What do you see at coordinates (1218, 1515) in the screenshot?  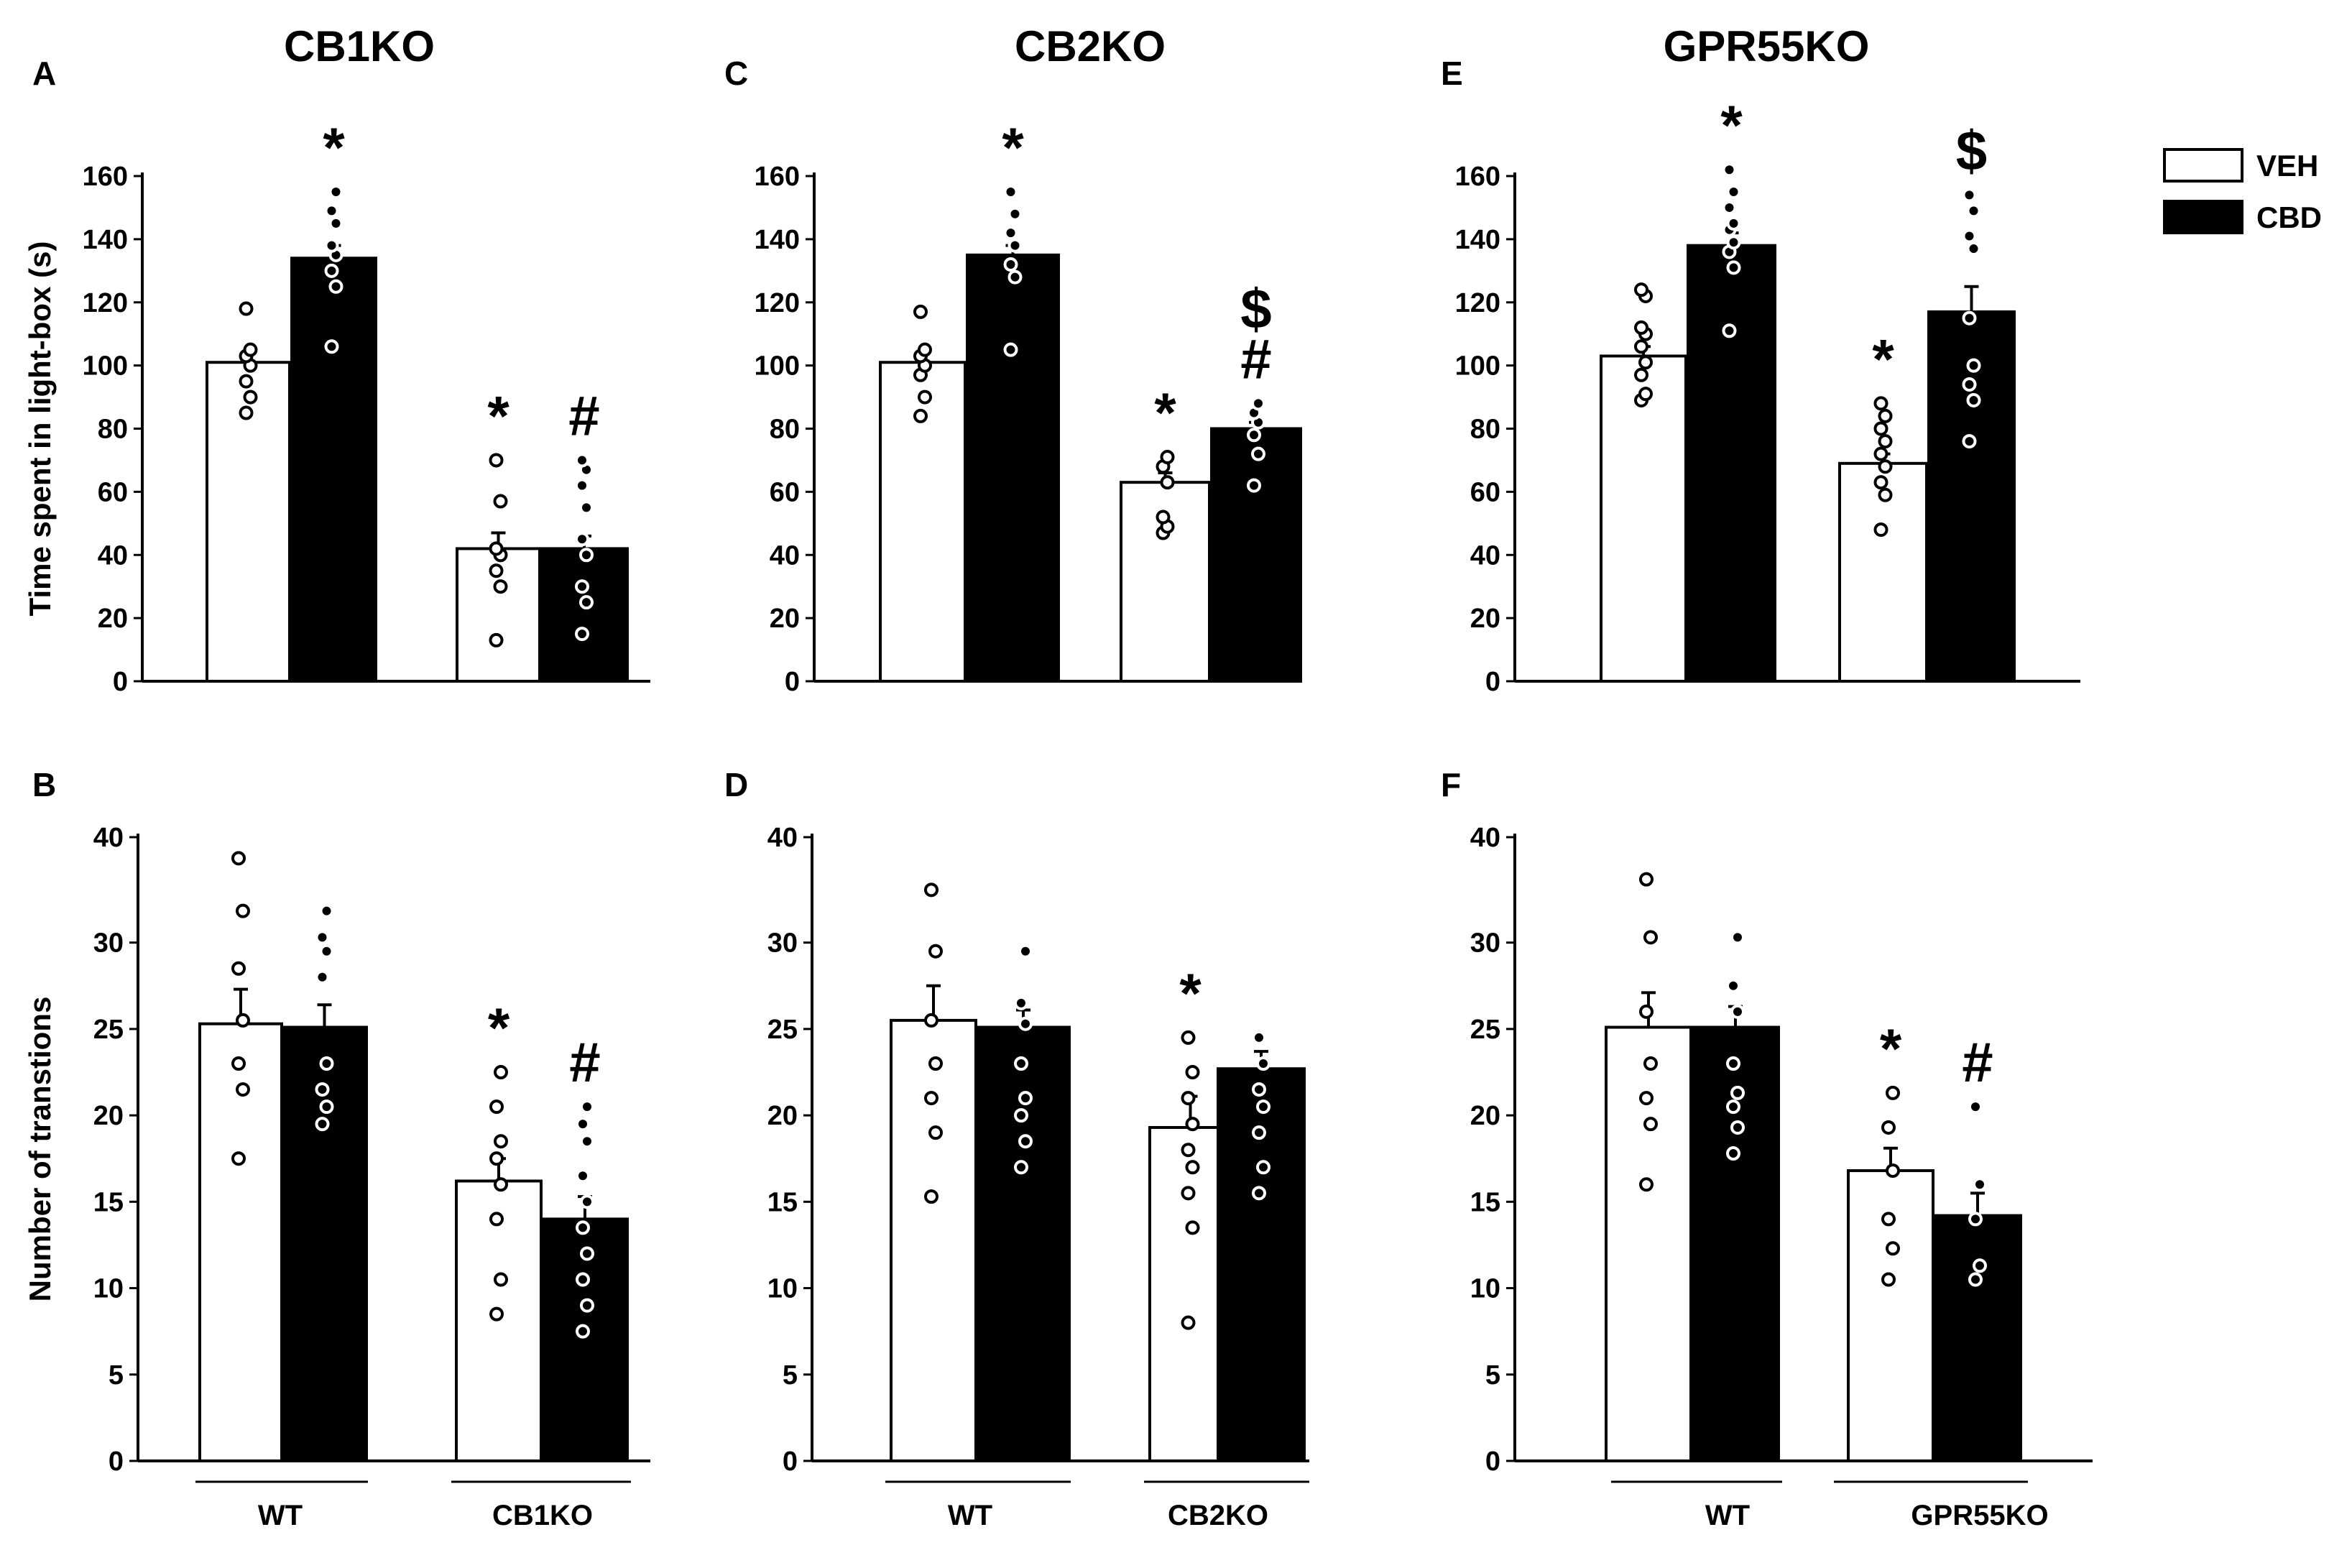 I see `group-label: CB2KO` at bounding box center [1218, 1515].